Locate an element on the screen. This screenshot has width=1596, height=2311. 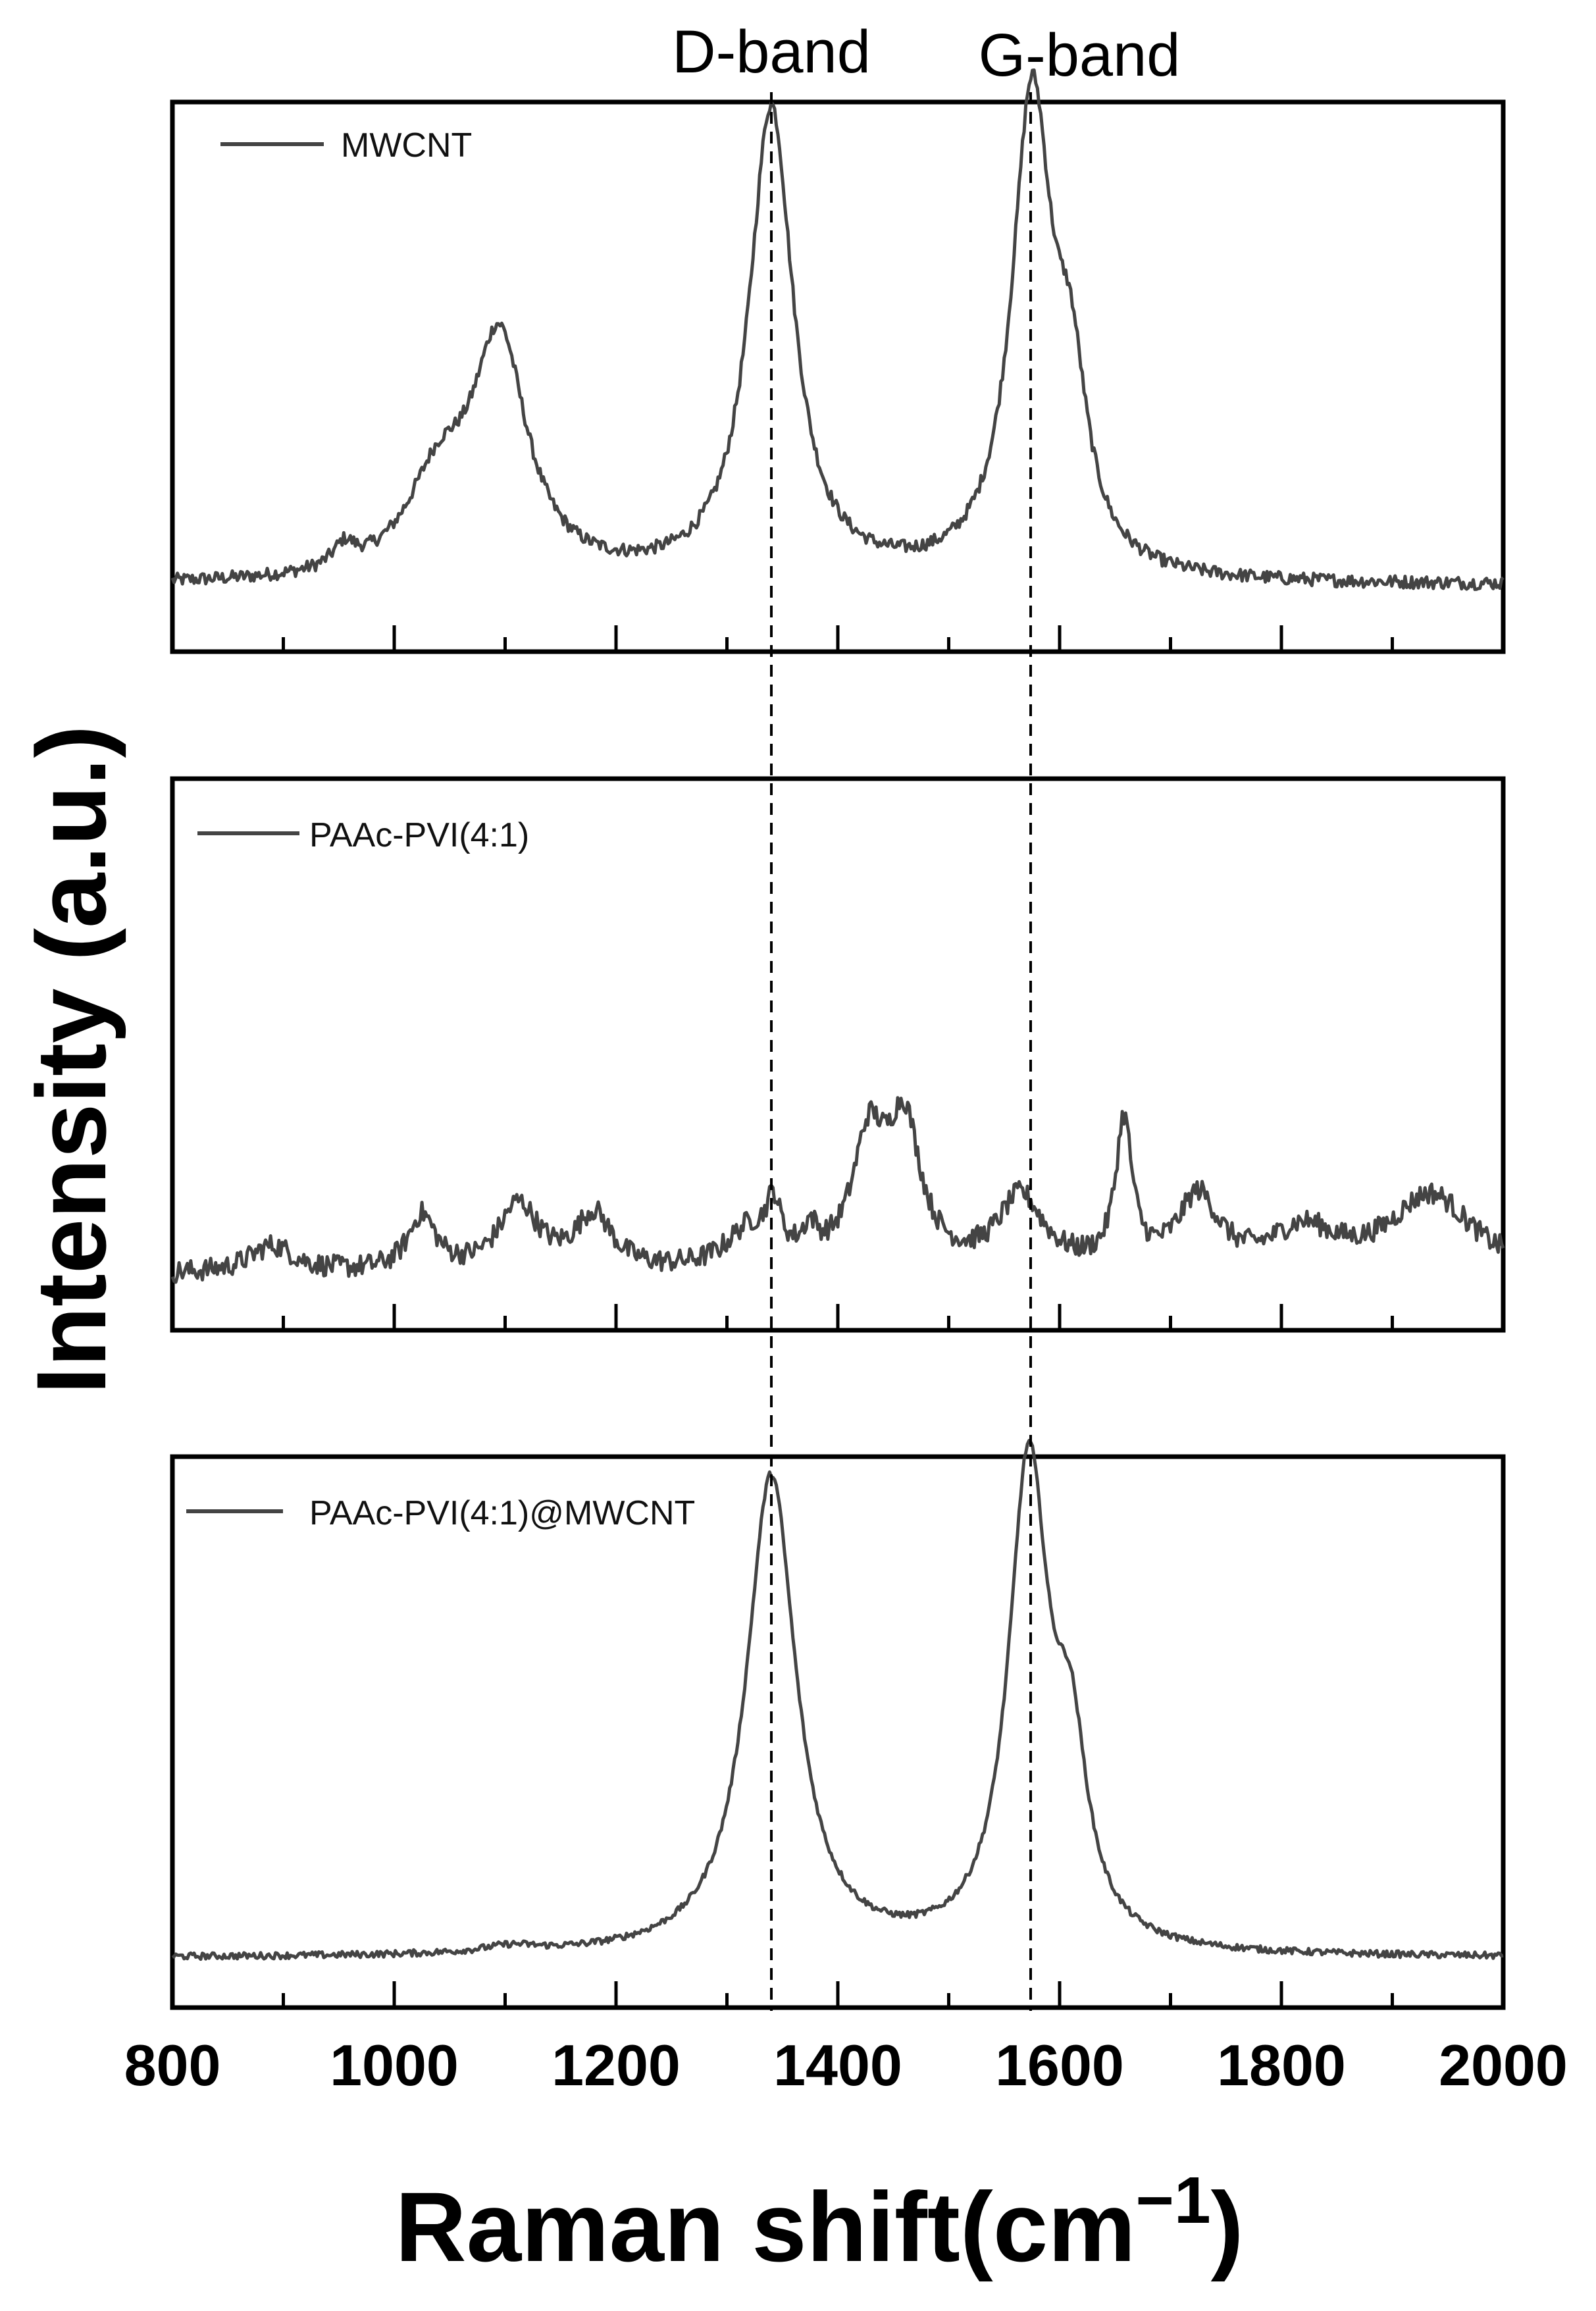
legend-label: PAAc-PVI(4:1) is located at coordinates (419, 835).